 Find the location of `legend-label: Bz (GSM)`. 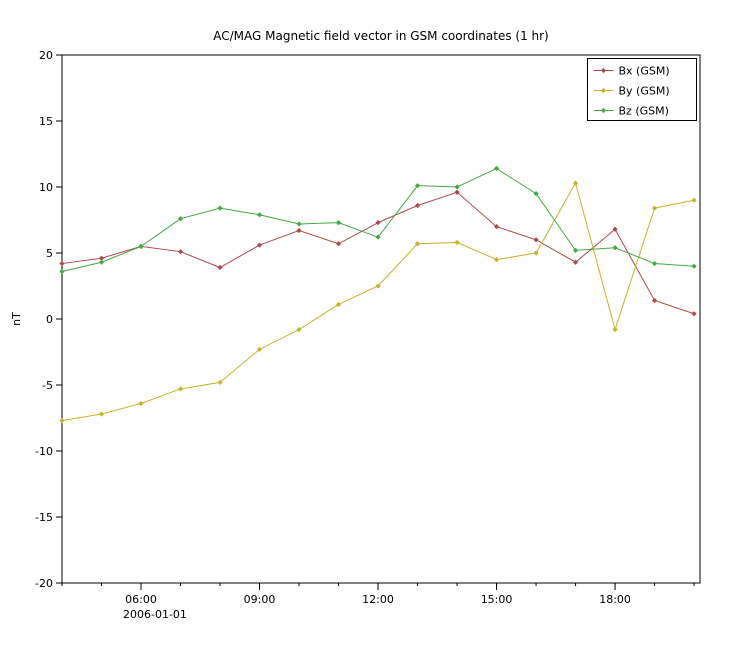

legend-label: Bz (GSM) is located at coordinates (644, 111).